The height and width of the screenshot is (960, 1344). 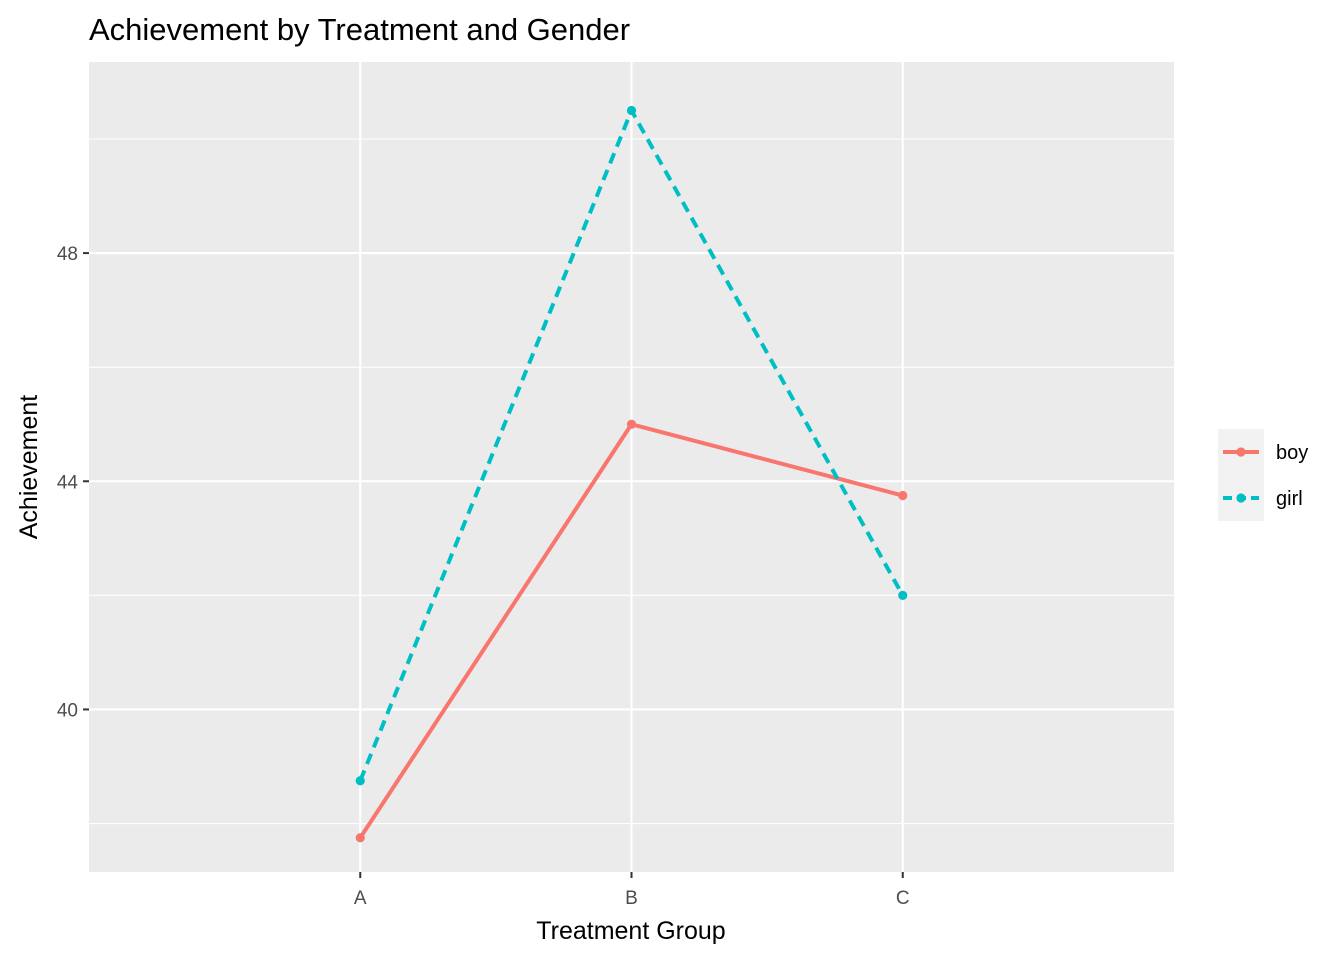 I want to click on legend-key-point-boy, so click(x=1241, y=452).